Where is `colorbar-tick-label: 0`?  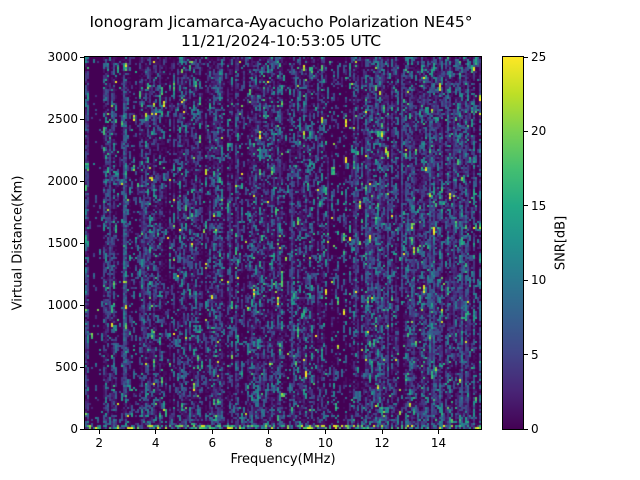 colorbar-tick-label: 0 is located at coordinates (535, 429).